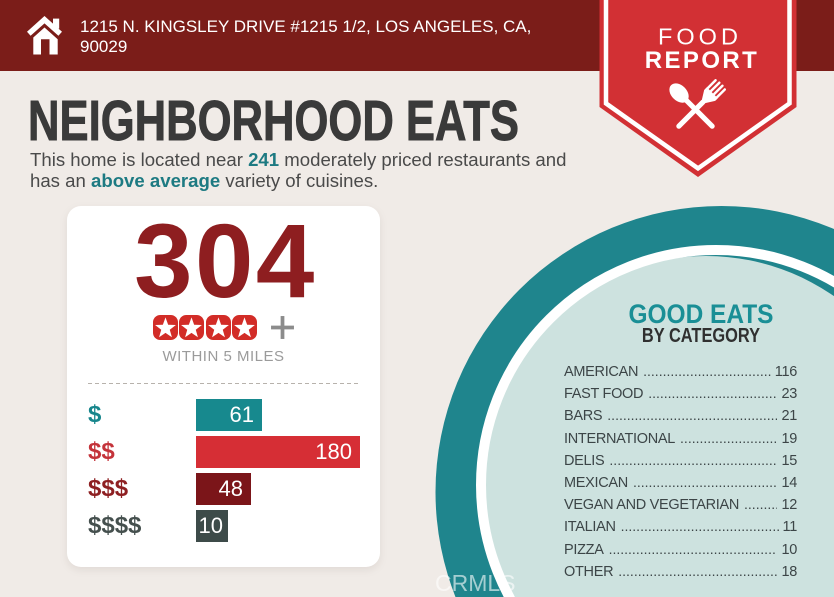 The image size is (834, 597). I want to click on svg-text: REPORT, so click(702, 60).